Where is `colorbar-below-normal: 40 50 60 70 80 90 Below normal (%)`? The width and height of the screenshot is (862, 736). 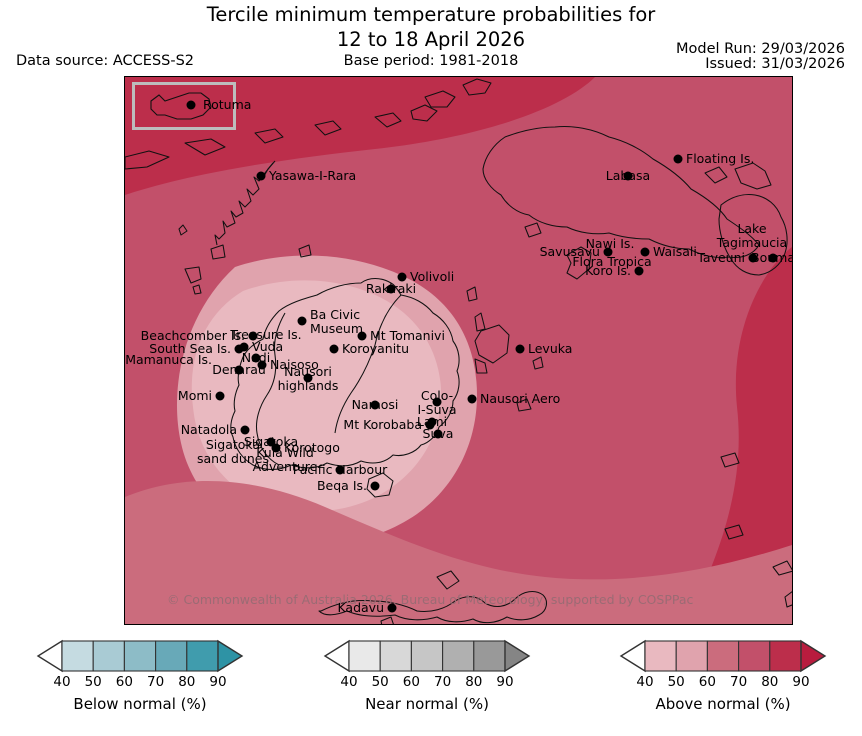
colorbar-below-normal: 40 50 60 70 80 90 Below normal (%) is located at coordinates (140, 676).